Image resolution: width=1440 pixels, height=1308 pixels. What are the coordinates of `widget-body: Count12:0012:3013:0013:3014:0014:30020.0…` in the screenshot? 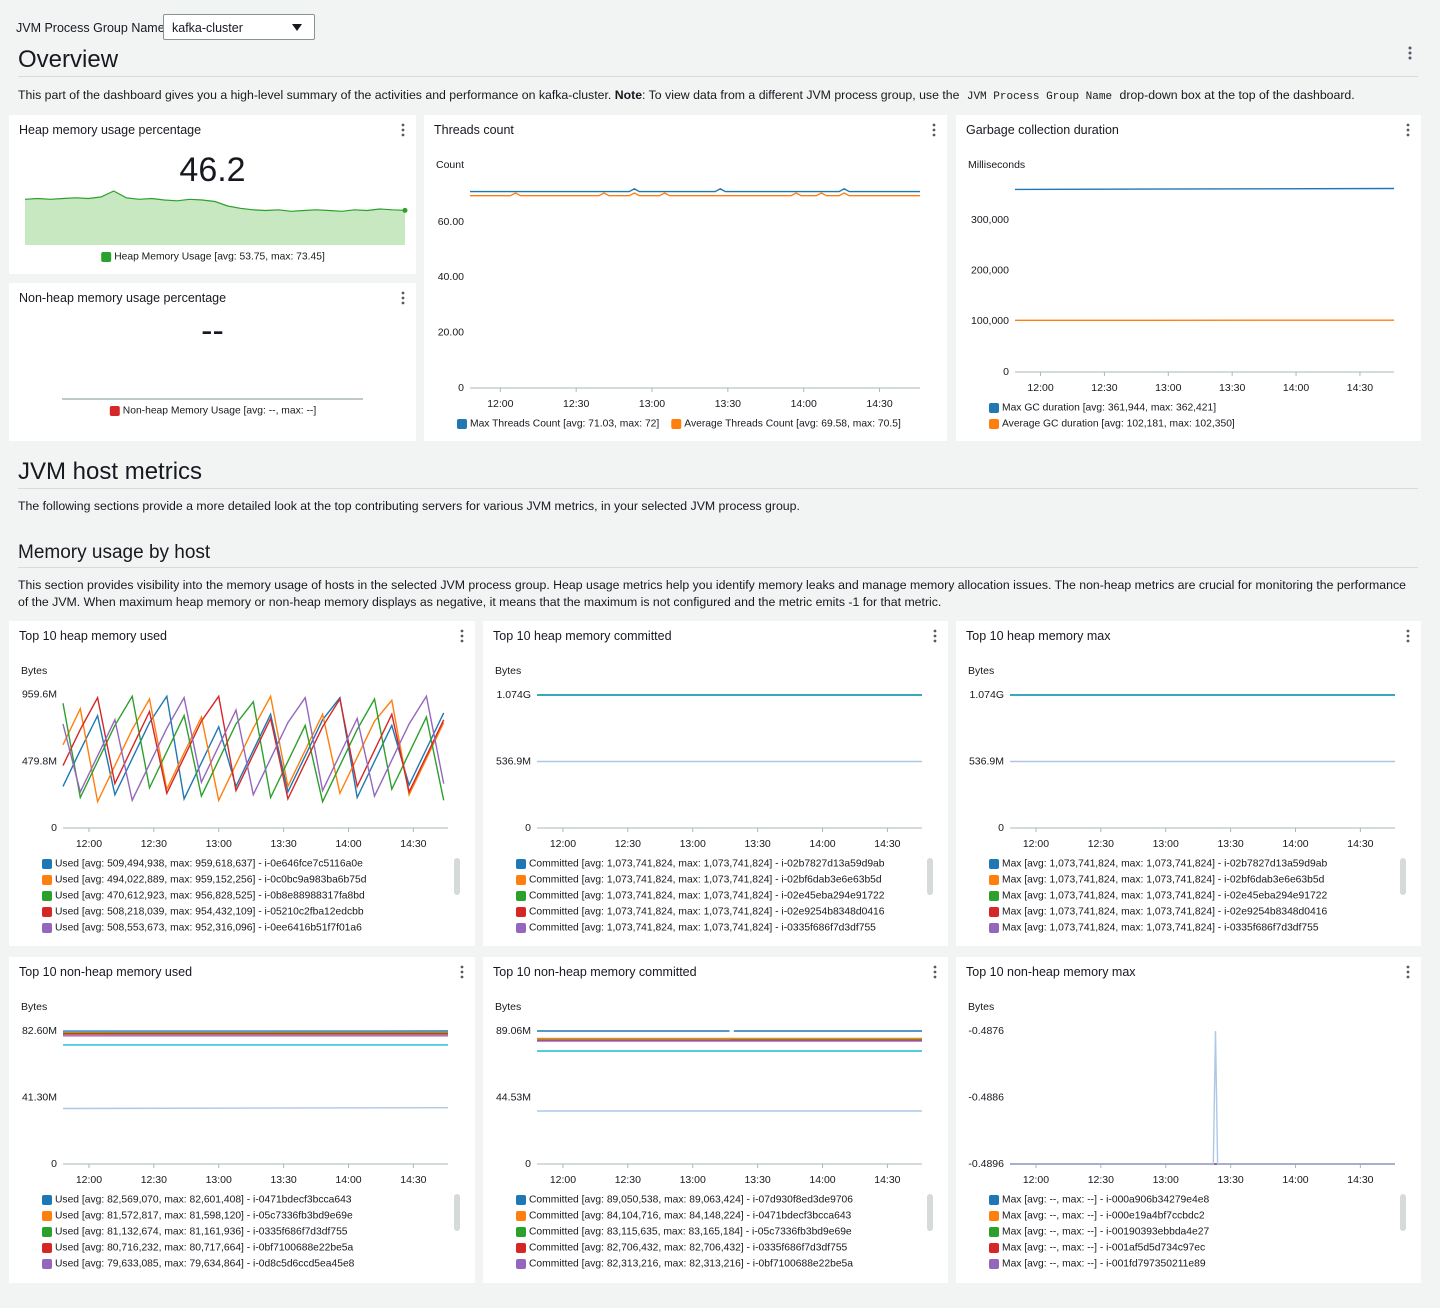 It's located at (685, 278).